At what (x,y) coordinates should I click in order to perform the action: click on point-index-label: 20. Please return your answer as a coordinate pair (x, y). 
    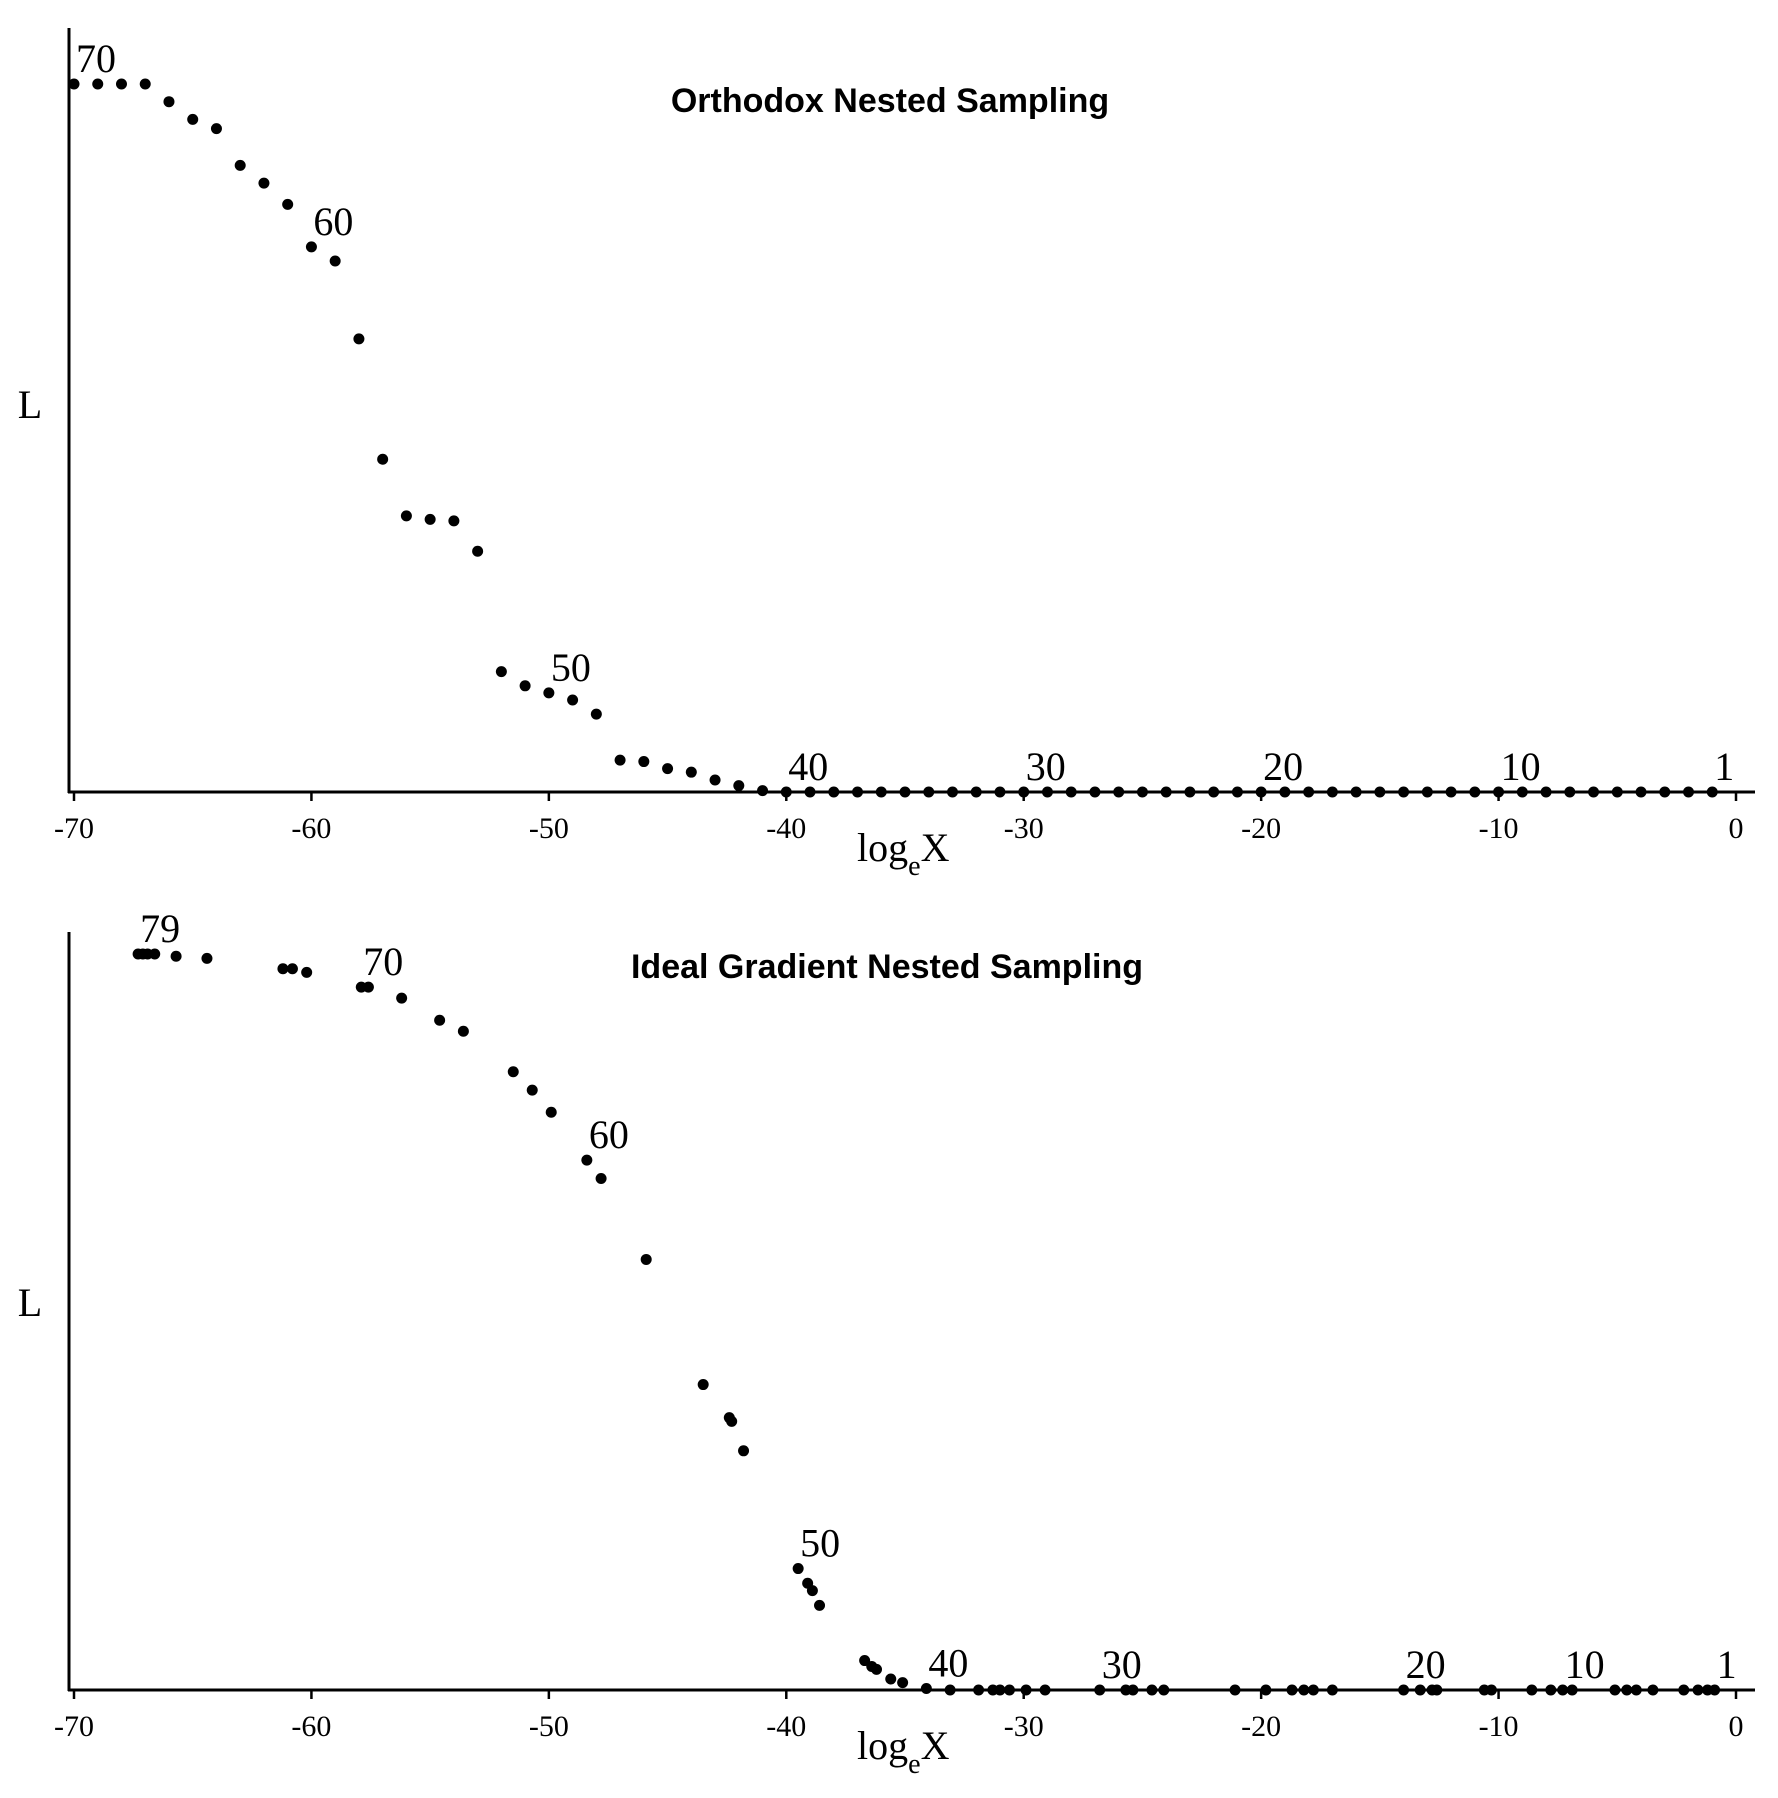
    Looking at the image, I should click on (1283, 766).